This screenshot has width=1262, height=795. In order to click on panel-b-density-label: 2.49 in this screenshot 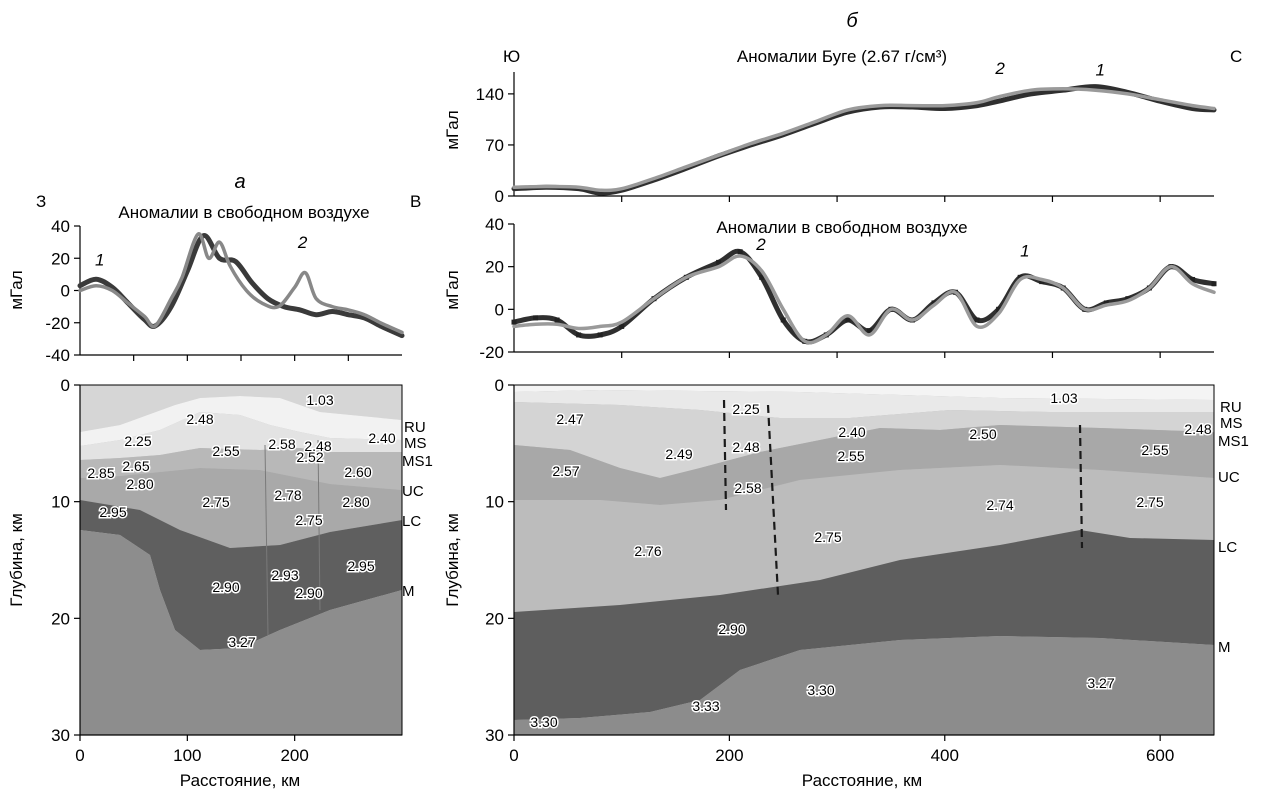, I will do `click(678, 454)`.